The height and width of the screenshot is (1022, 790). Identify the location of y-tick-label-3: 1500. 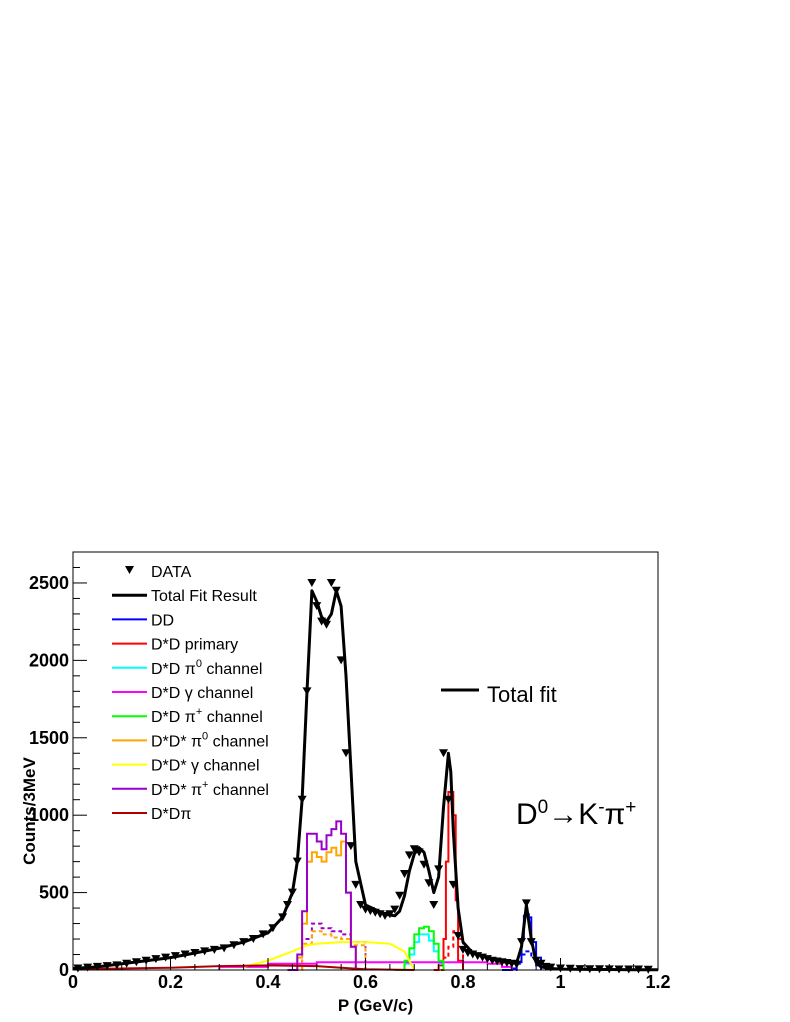
(49, 738).